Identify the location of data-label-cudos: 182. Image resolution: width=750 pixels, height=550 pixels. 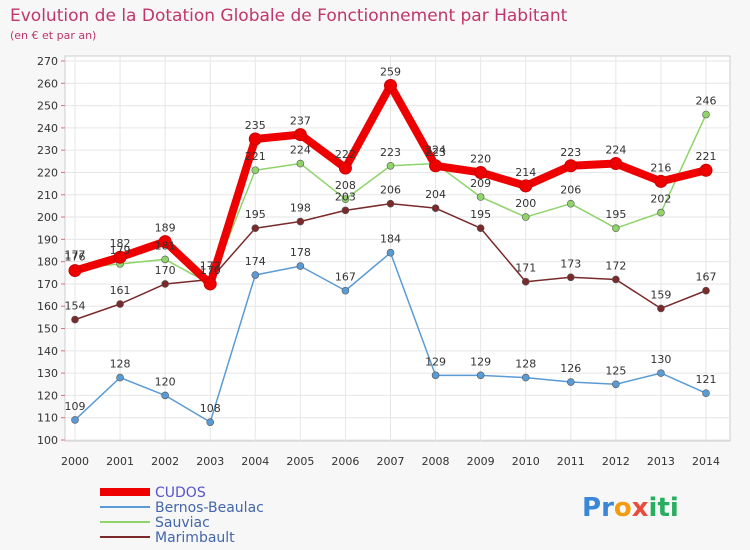
(120, 243).